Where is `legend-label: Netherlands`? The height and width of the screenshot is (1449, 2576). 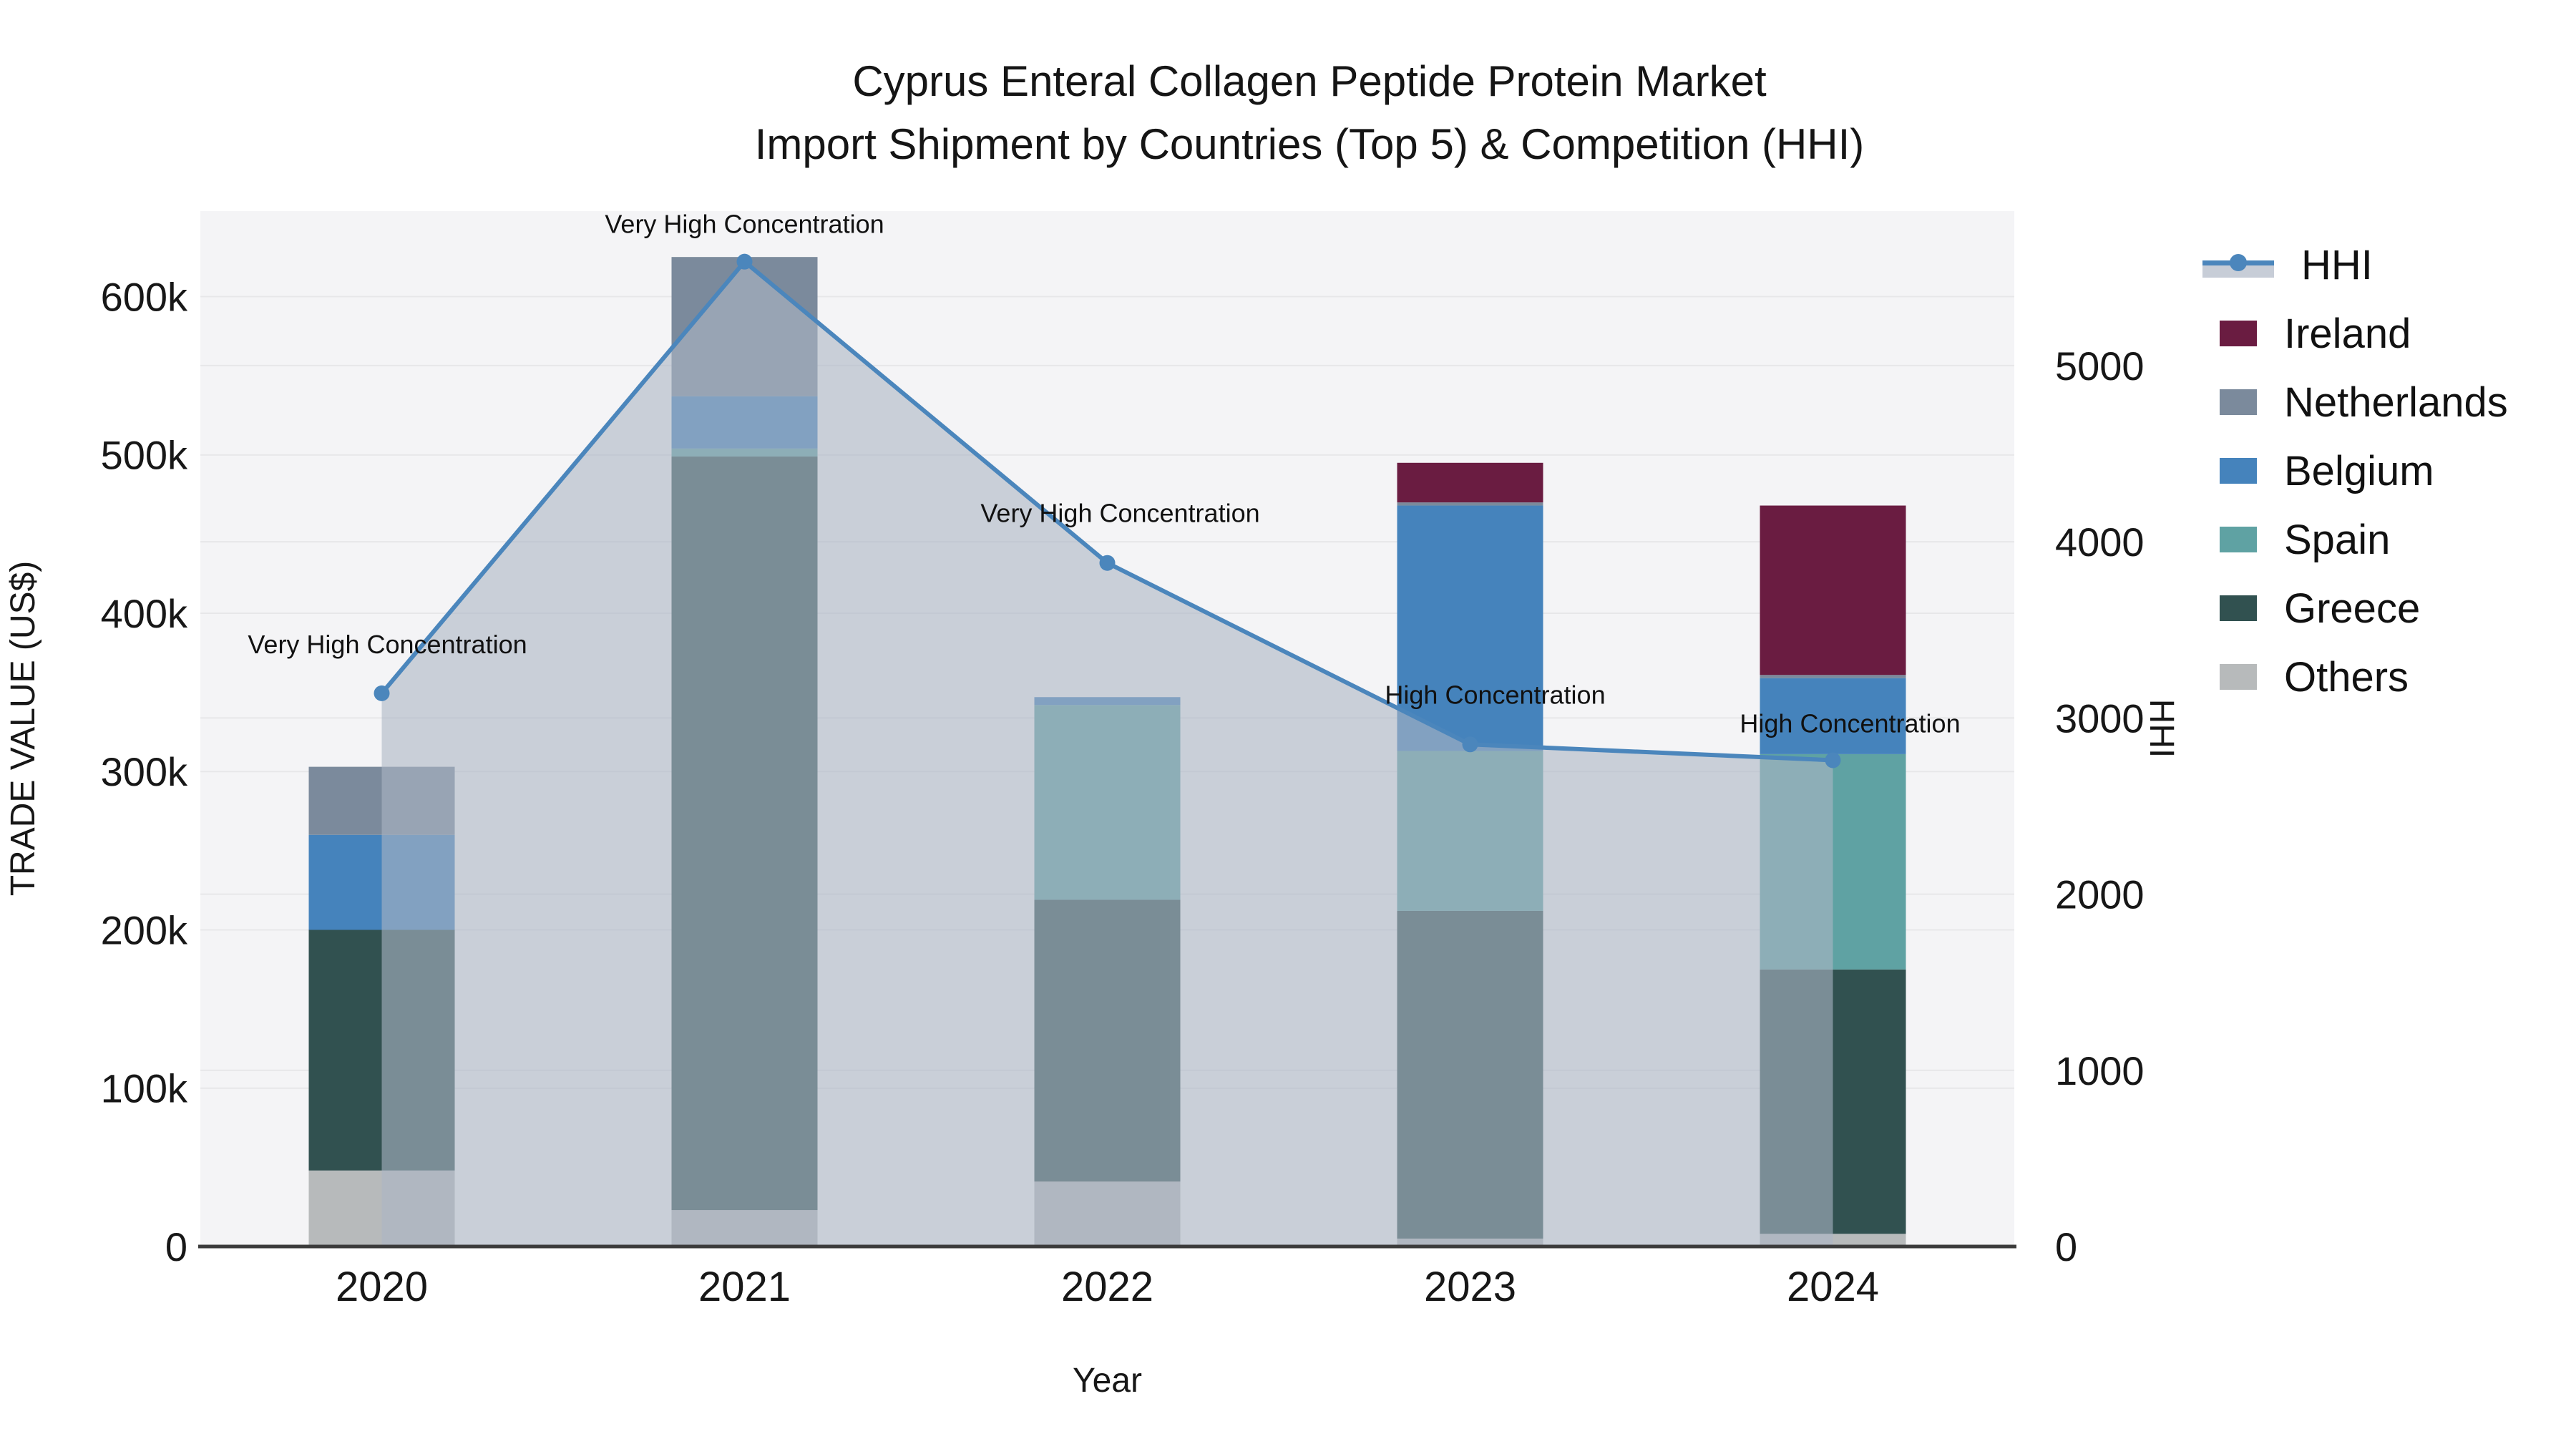 legend-label: Netherlands is located at coordinates (2396, 402).